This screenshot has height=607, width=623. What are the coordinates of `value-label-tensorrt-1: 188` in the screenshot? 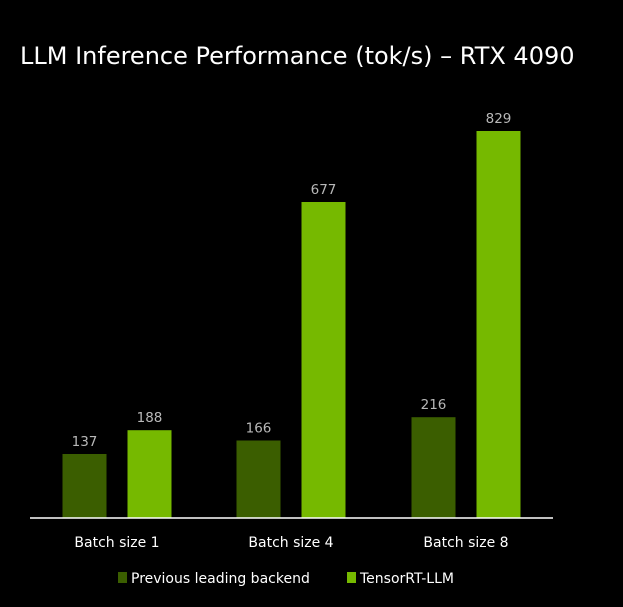 It's located at (150, 418).